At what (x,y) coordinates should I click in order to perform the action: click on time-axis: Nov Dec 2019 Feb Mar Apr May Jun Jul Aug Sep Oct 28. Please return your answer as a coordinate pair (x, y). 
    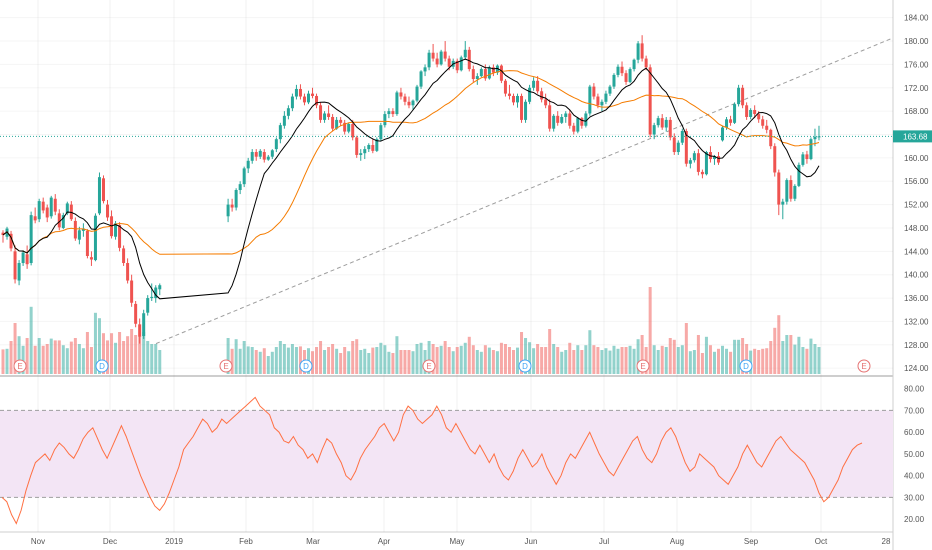
    Looking at the image, I should click on (461, 541).